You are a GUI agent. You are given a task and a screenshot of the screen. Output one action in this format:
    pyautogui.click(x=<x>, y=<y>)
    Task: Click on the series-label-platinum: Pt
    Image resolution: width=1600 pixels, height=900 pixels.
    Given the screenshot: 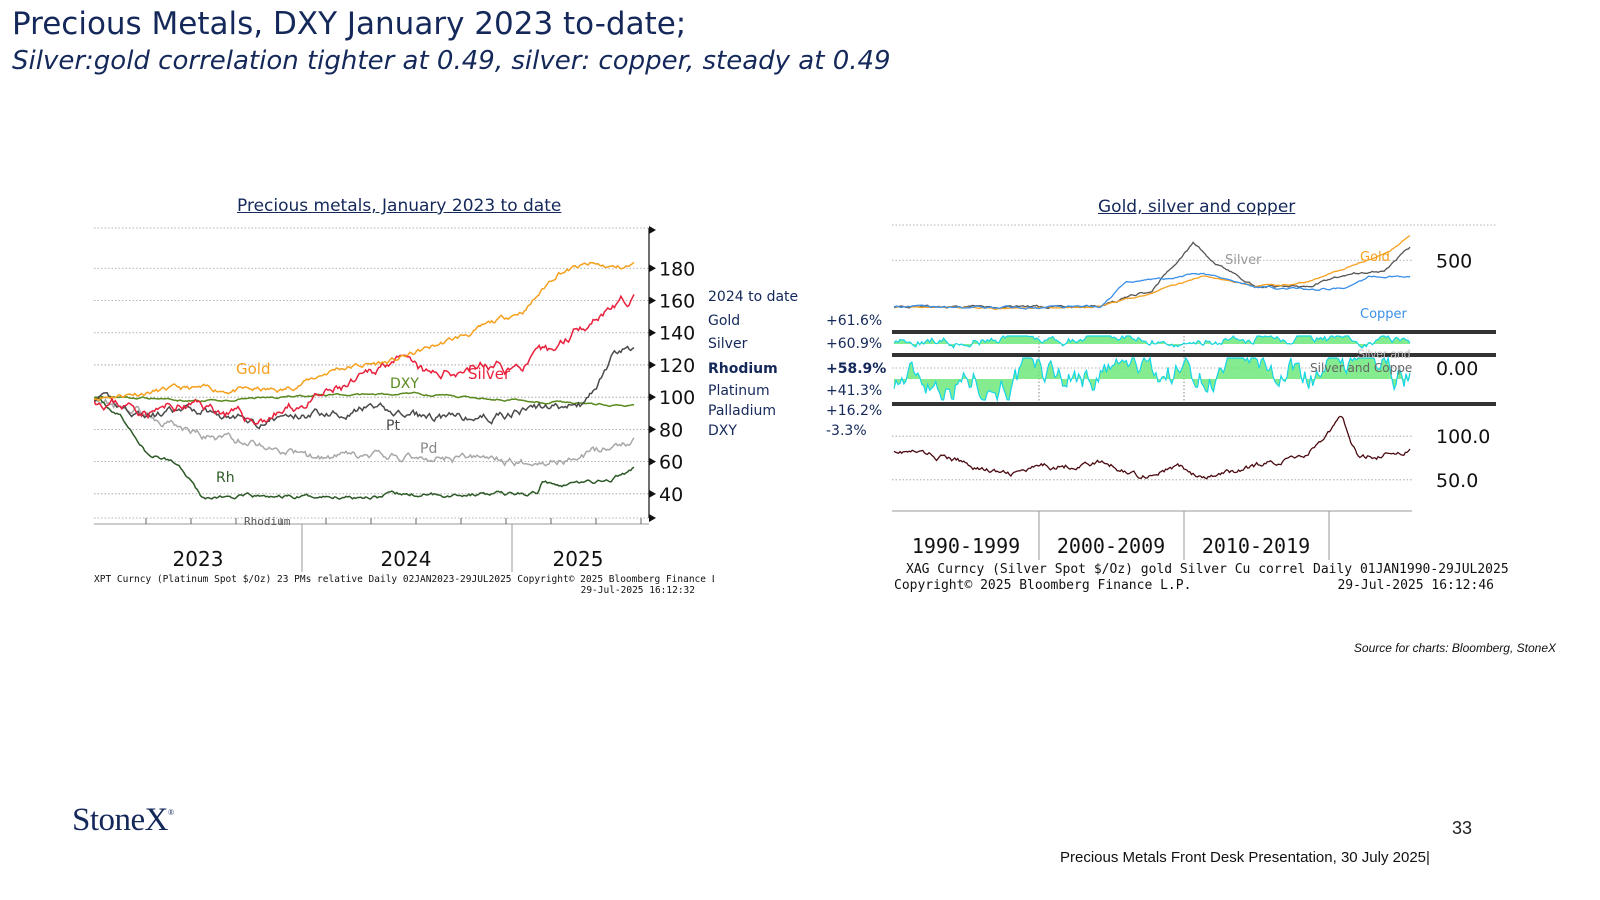 What is the action you would take?
    pyautogui.click(x=393, y=426)
    